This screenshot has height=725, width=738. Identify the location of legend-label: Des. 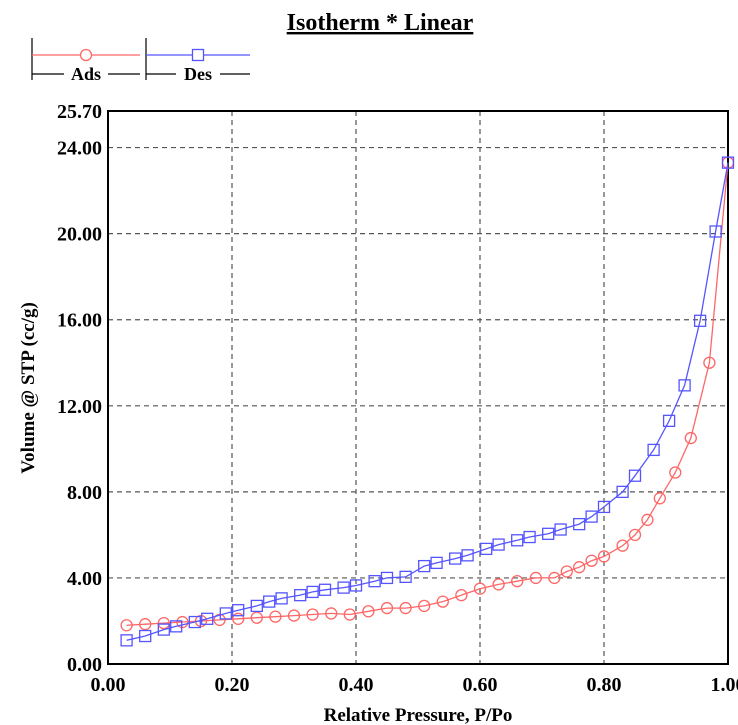
(198, 74).